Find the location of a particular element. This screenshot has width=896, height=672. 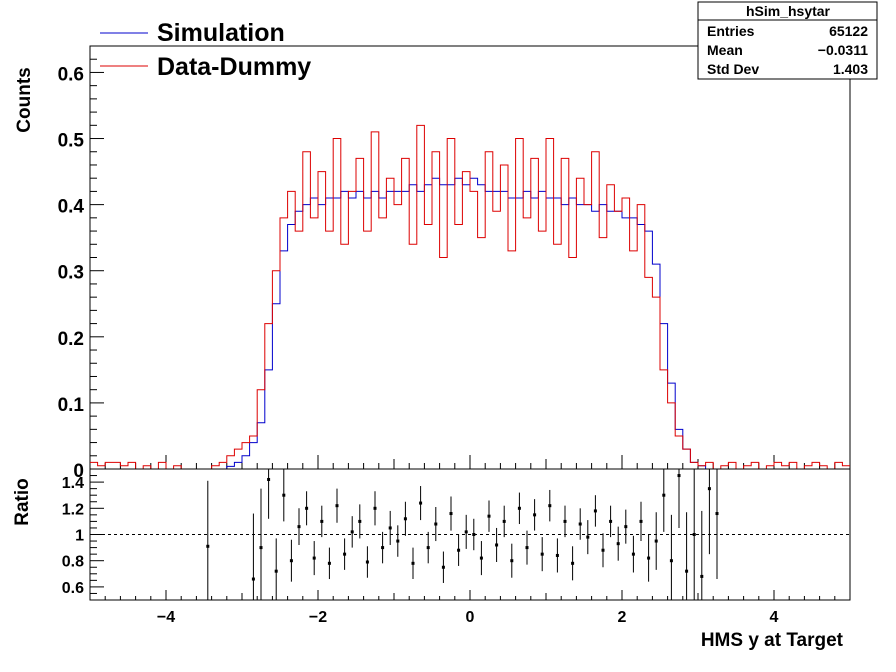

stats-mean-label: Mean is located at coordinates (725, 50).